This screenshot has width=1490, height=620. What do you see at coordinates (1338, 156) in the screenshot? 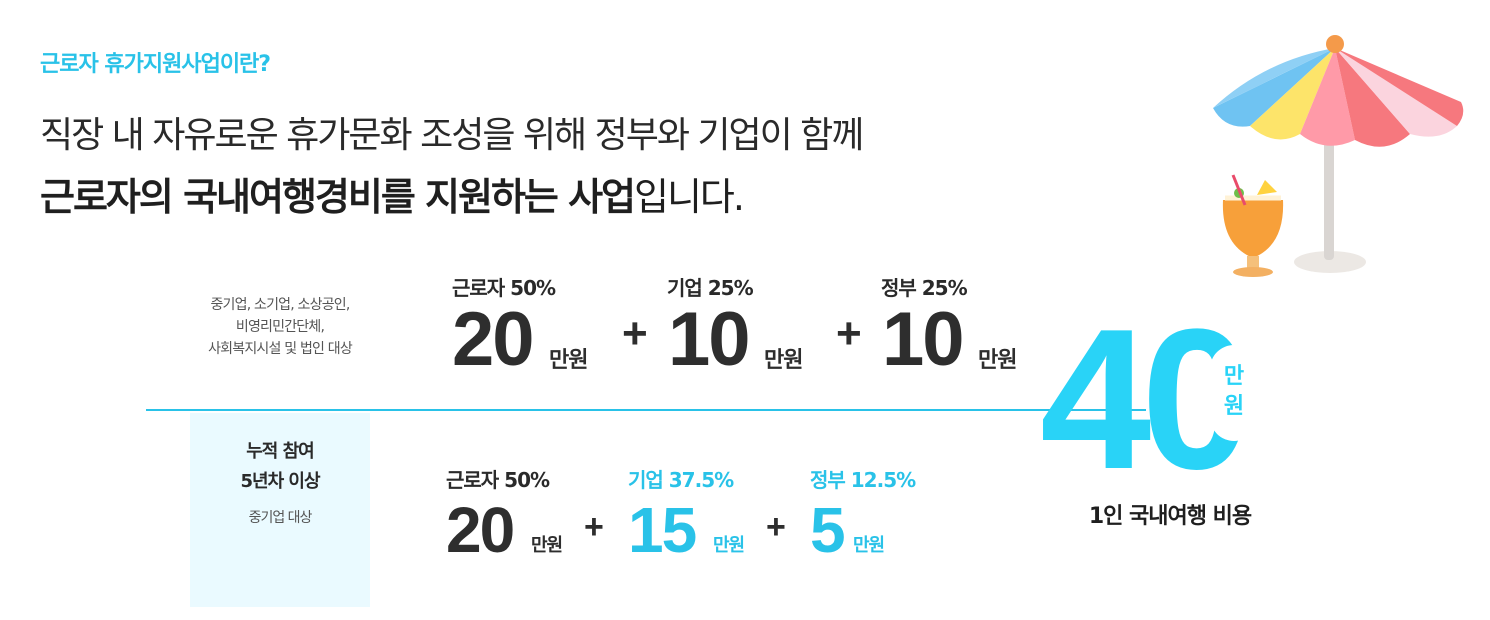
I see `beach-umbrella-illustration` at bounding box center [1338, 156].